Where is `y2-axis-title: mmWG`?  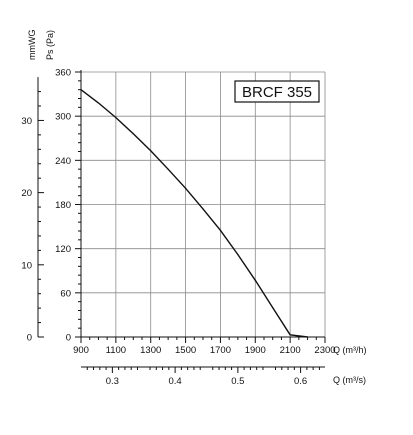 y2-axis-title: mmWG is located at coordinates (32, 45).